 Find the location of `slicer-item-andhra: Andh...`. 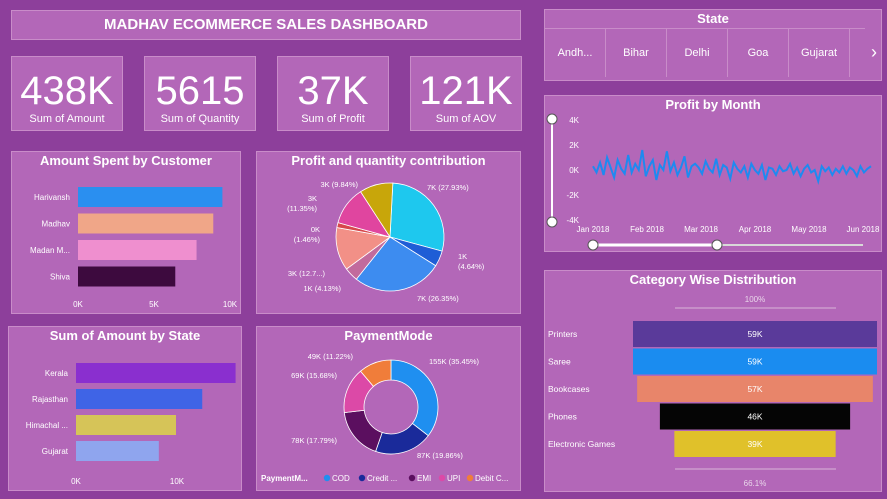

slicer-item-andhra: Andh... is located at coordinates (575, 53).